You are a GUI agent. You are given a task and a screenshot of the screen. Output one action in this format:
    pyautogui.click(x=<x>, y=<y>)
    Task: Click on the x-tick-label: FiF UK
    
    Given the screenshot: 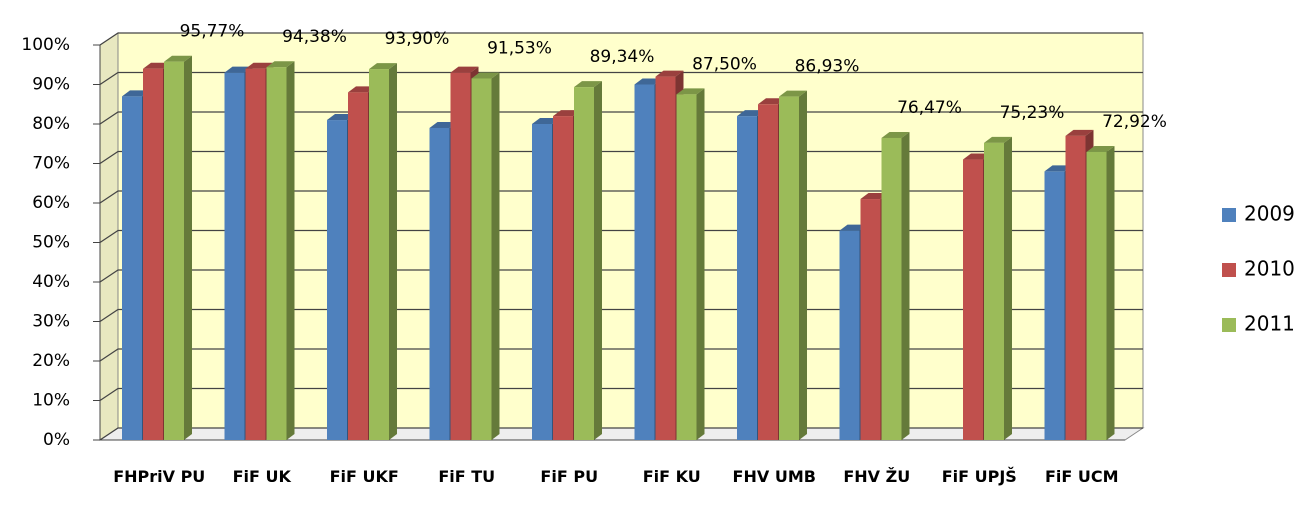 What is the action you would take?
    pyautogui.click(x=261, y=476)
    